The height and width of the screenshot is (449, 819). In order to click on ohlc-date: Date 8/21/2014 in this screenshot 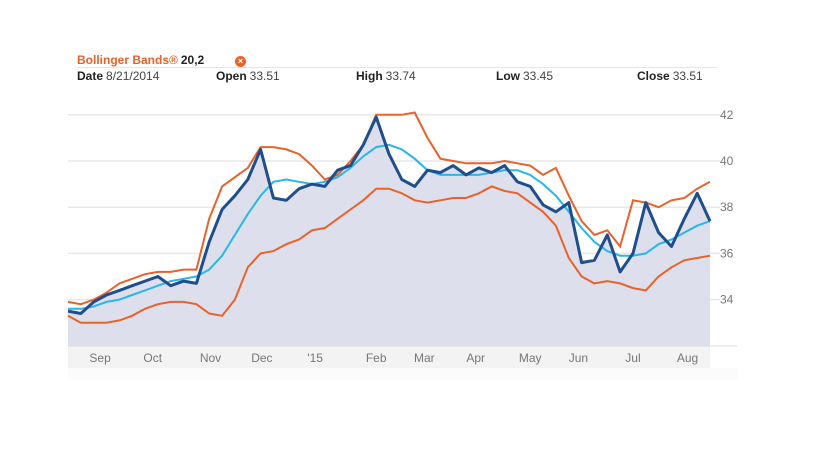, I will do `click(118, 76)`.